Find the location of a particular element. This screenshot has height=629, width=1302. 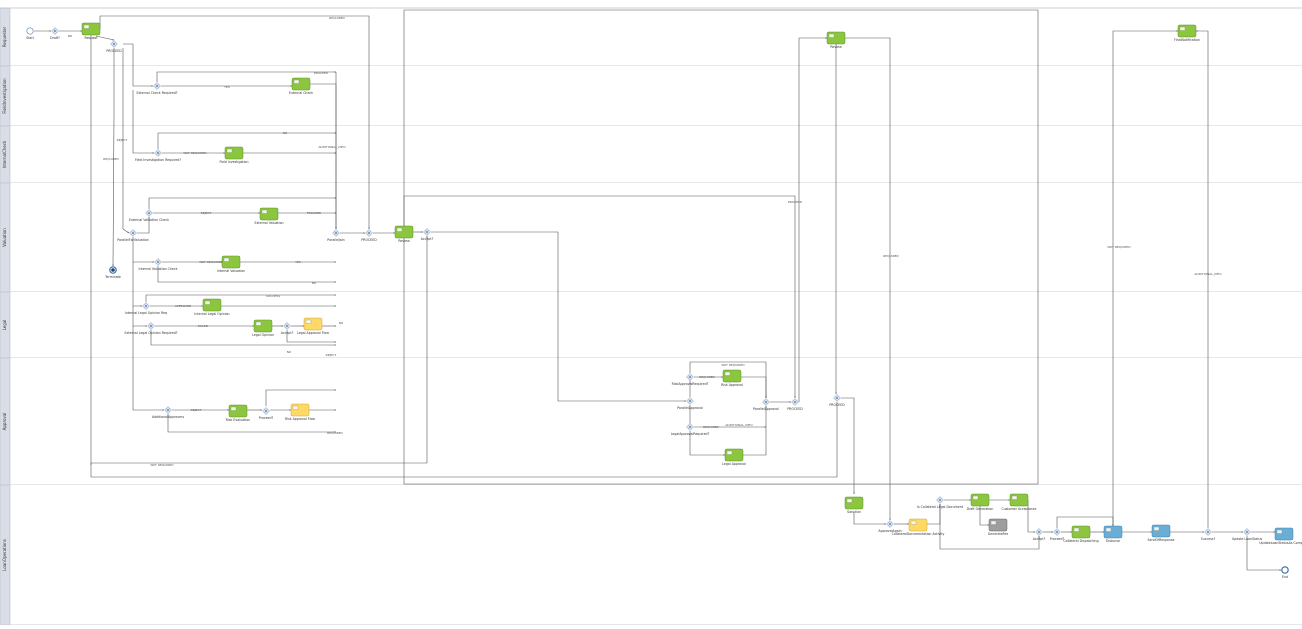

node-t-legal-appr2: Legal Approval is located at coordinates (734, 457).